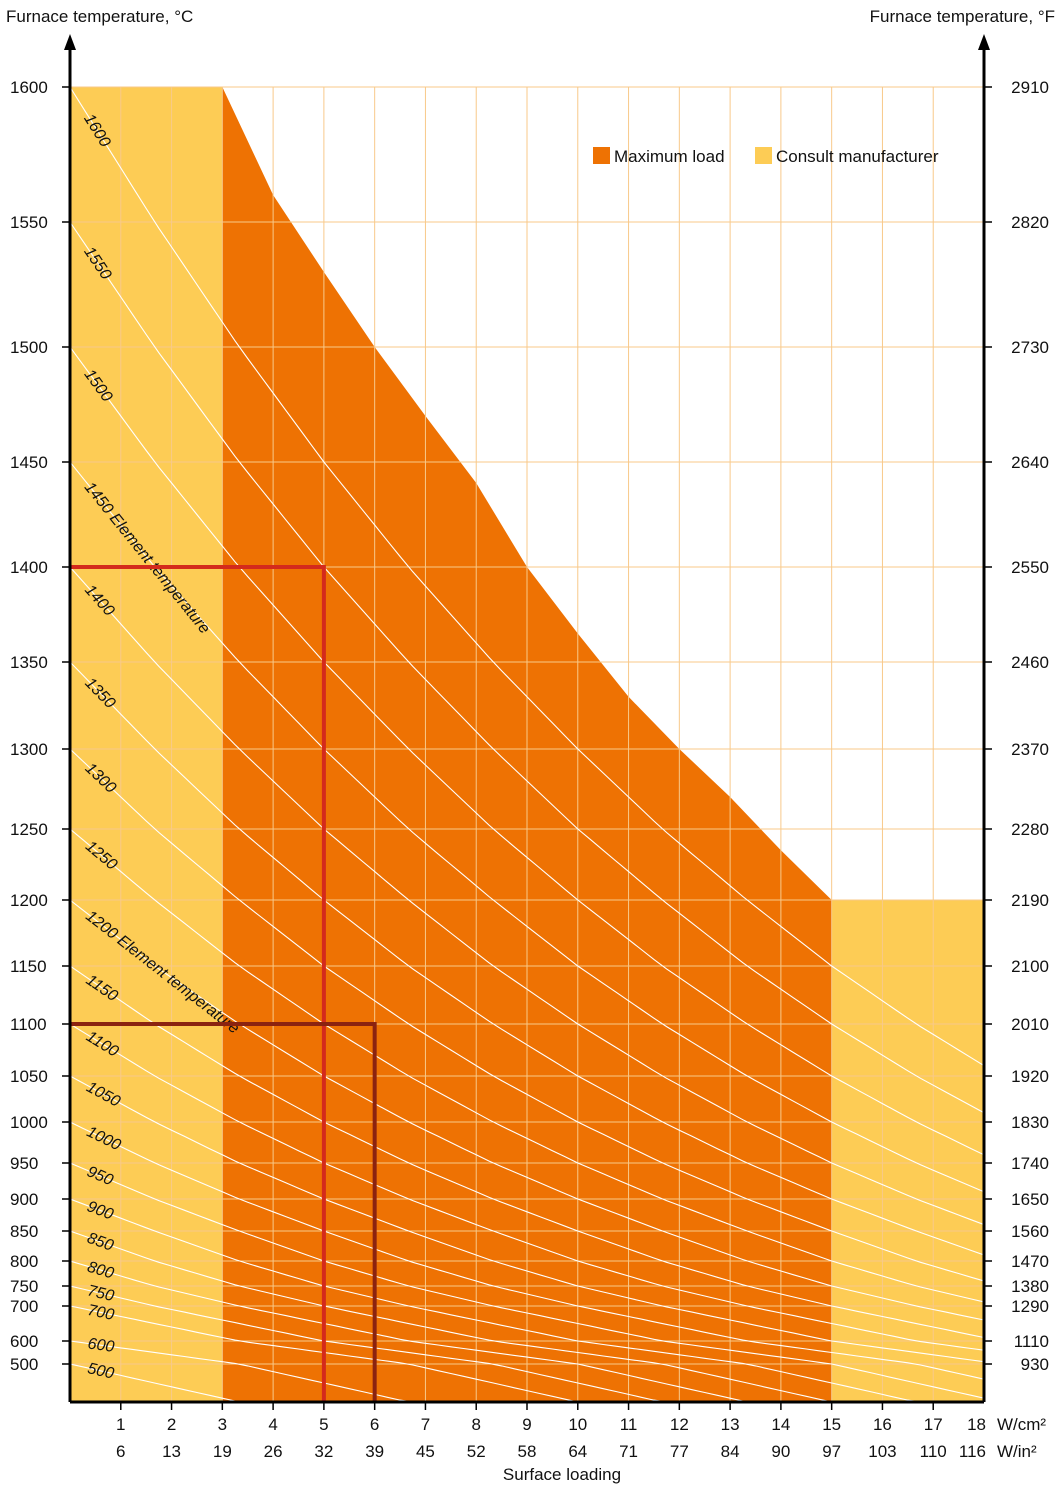 Image resolution: width=1063 pixels, height=1487 pixels. Describe the element at coordinates (1030, 966) in the screenshot. I see `y-tick-label-fahrenheit: 2100` at that location.